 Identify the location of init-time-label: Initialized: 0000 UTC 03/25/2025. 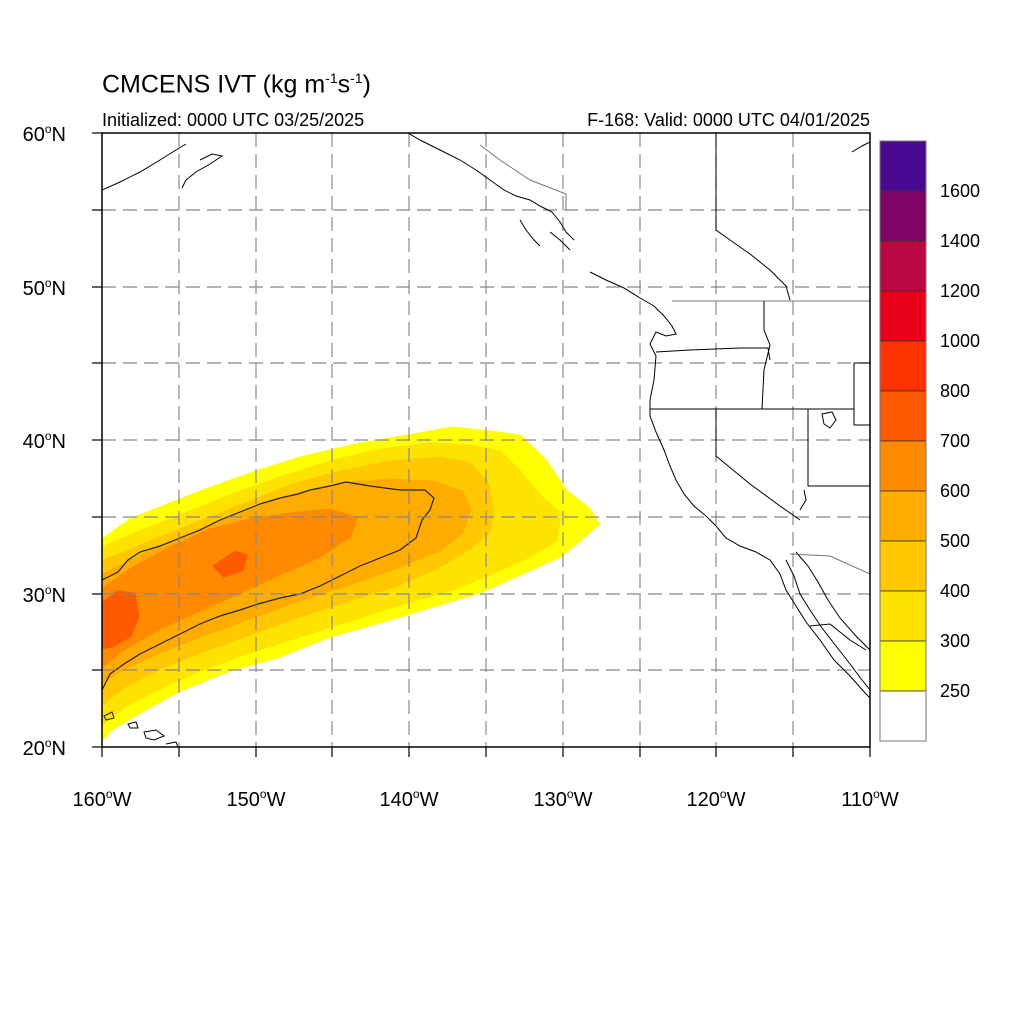
(233, 120).